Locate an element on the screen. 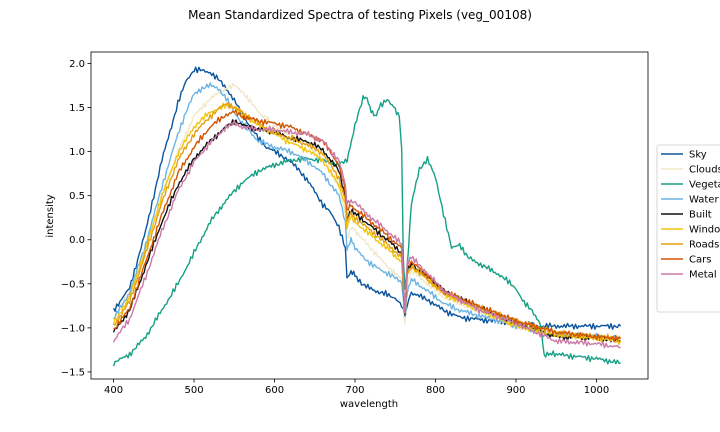  legend-label-metal: Metal is located at coordinates (703, 275).